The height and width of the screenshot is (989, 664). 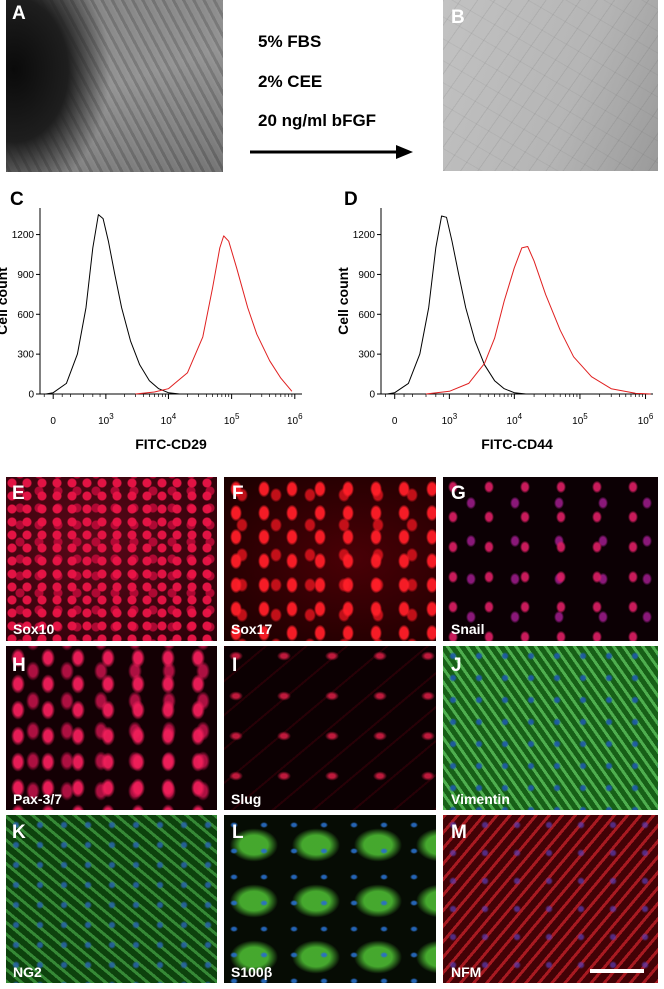 I want to click on stain-label-nfm: NFM, so click(x=466, y=972).